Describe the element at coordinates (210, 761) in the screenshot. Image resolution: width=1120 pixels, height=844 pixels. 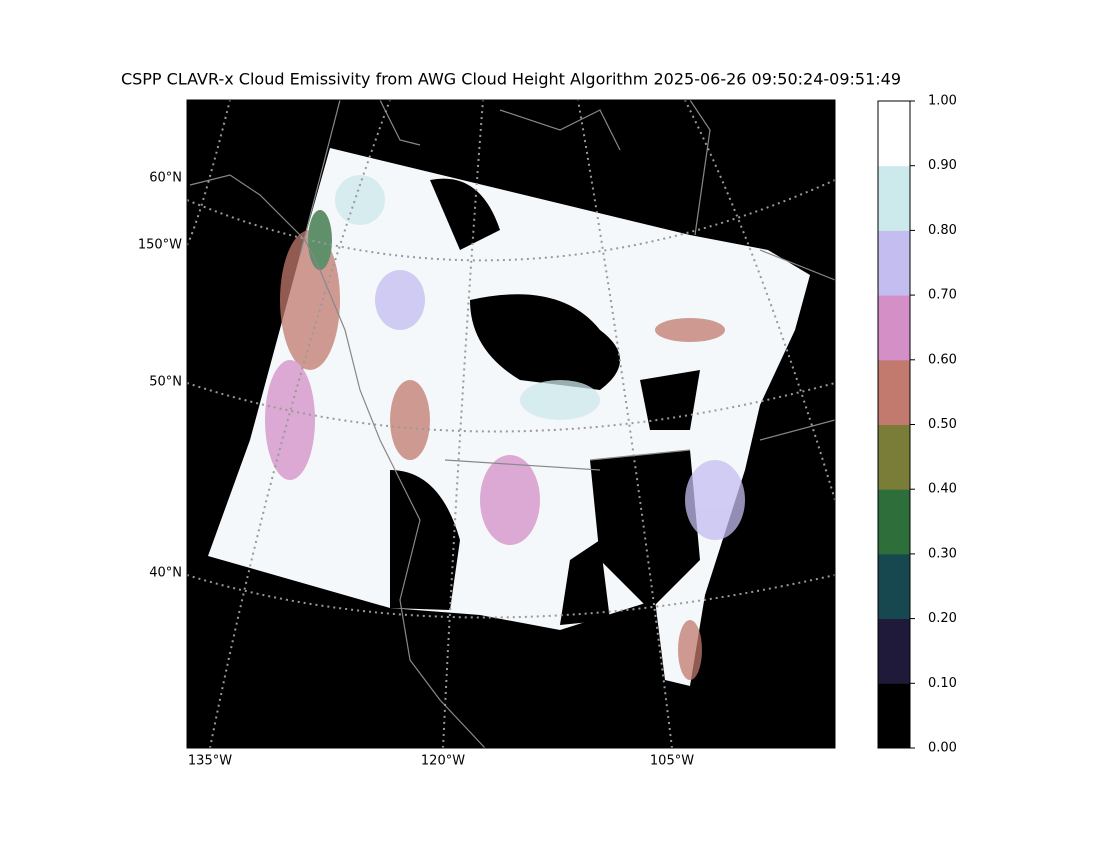
I see `lon-label: 135°W` at that location.